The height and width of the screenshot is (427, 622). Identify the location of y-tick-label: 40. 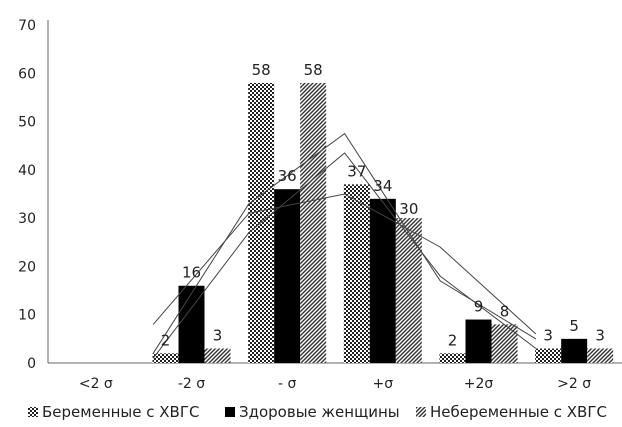
(27, 171).